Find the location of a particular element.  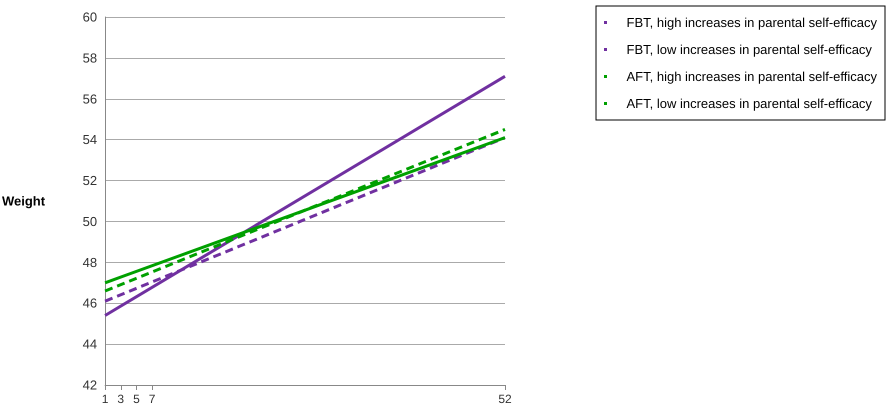

y-tick-label: 46 is located at coordinates (90, 303).